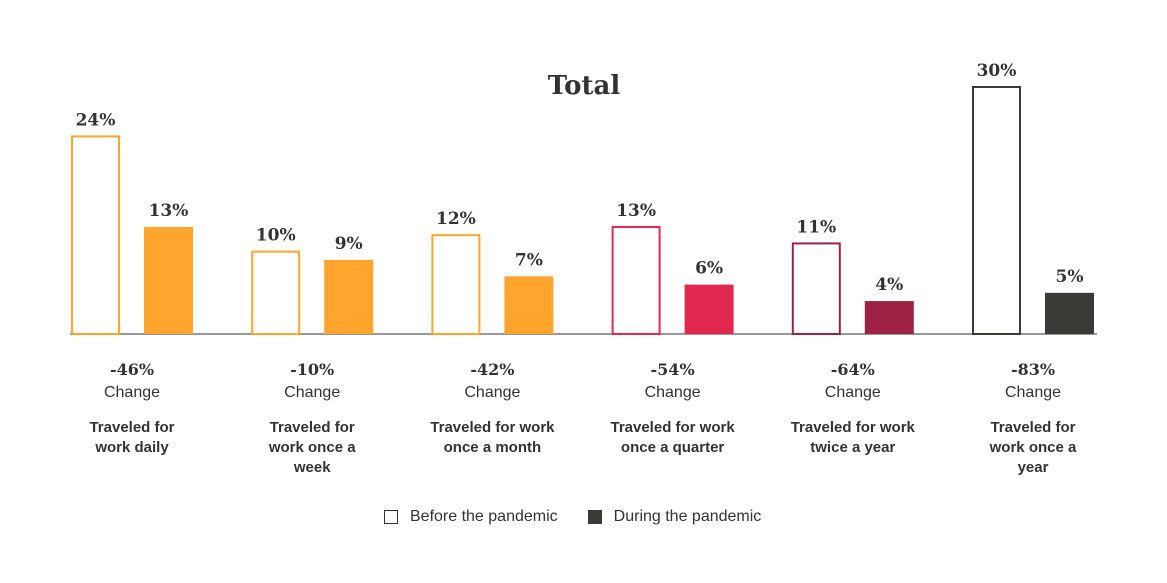 The image size is (1167, 583). Describe the element at coordinates (673, 369) in the screenshot. I see `change-value-3: -54%` at that location.